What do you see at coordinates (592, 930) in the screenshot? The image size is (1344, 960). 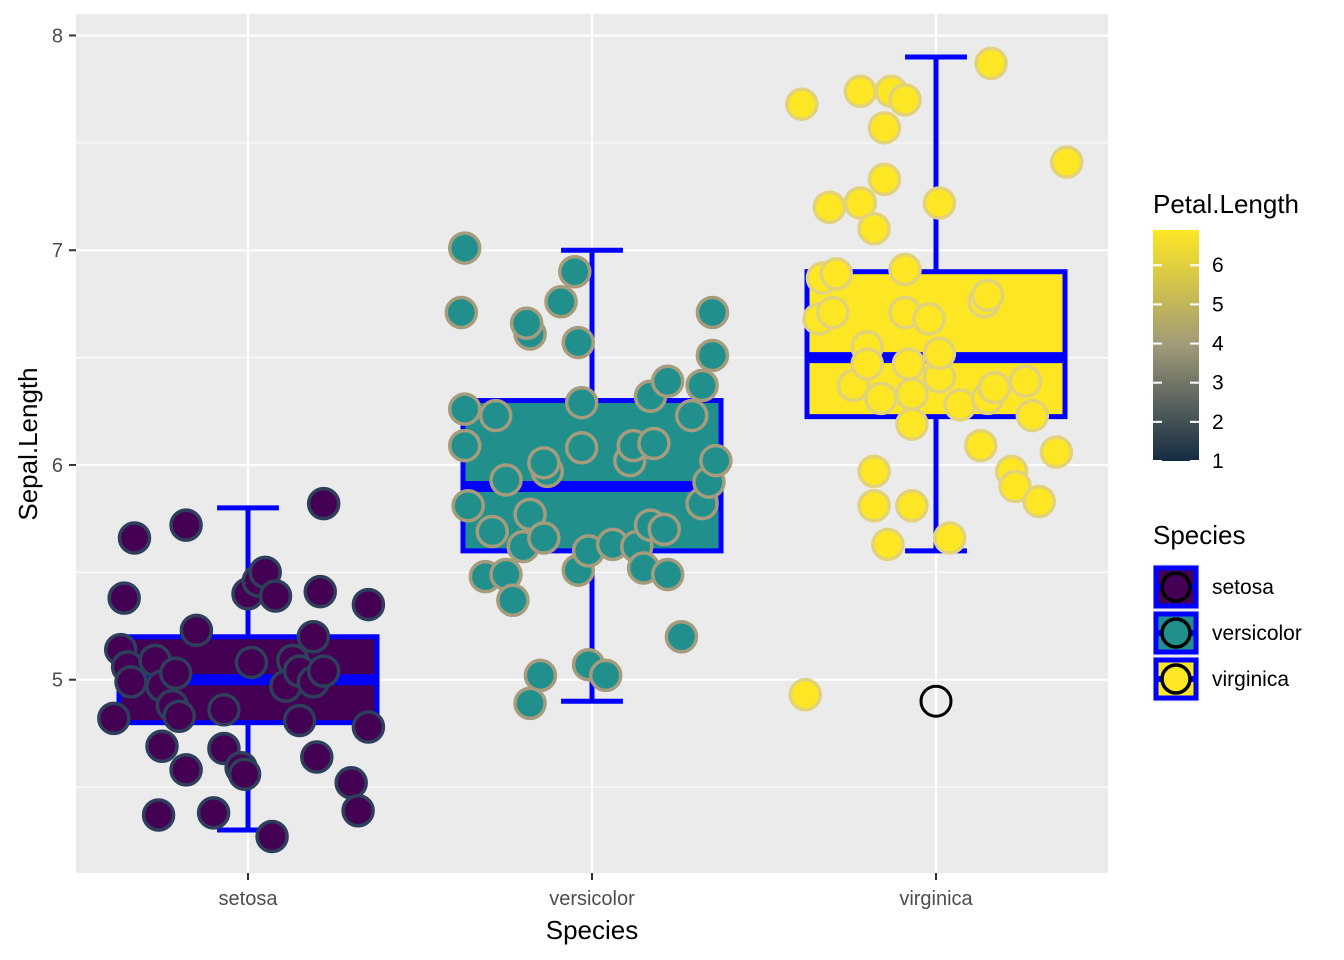 I see `x-axis-title: Species` at bounding box center [592, 930].